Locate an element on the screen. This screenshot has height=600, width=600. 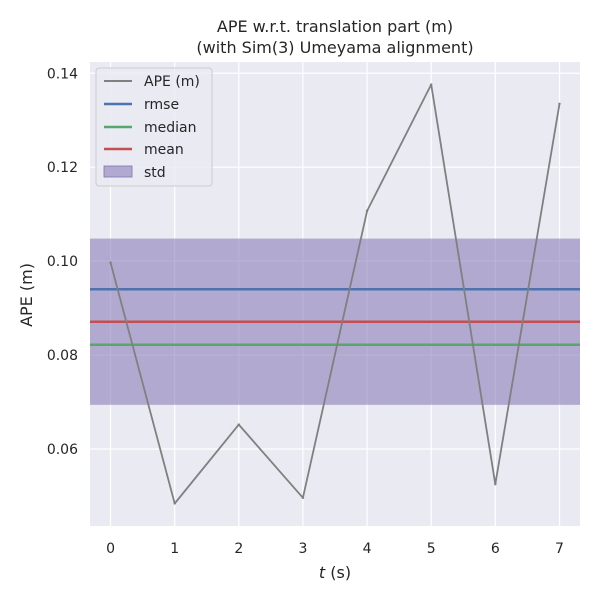
y-tick-label: 0.08 is located at coordinates (62, 356).